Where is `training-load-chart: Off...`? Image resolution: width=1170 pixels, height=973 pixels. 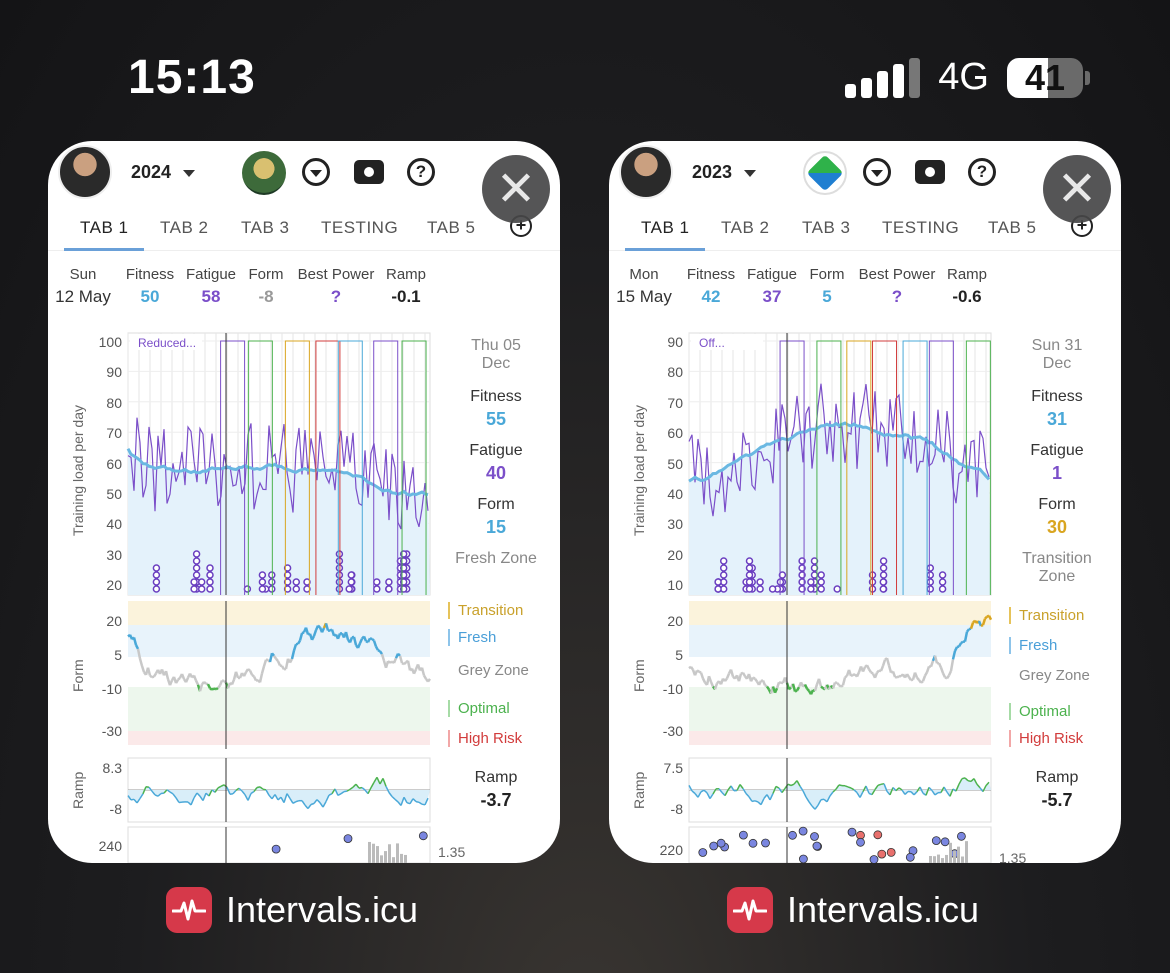
training-load-chart: Off... is located at coordinates (840, 464).